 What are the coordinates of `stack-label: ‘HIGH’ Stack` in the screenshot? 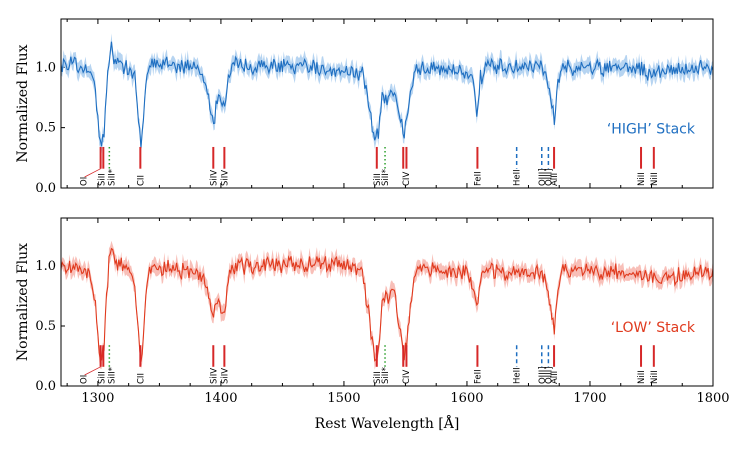 It's located at (651, 130).